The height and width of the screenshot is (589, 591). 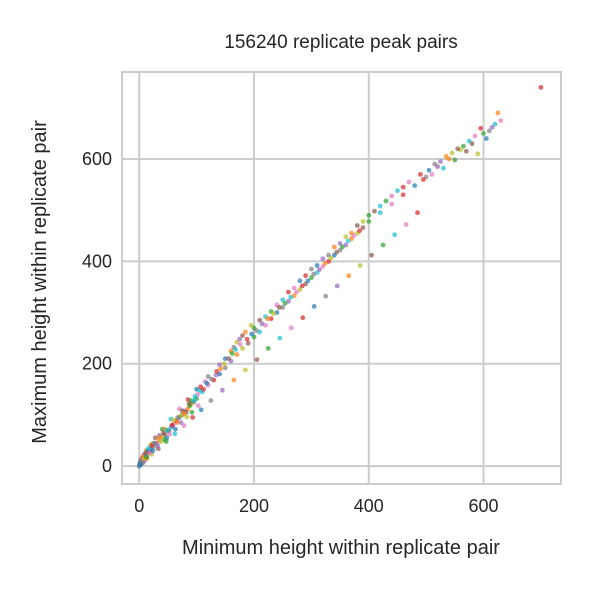 I want to click on x-tick-label: 400, so click(x=369, y=506).